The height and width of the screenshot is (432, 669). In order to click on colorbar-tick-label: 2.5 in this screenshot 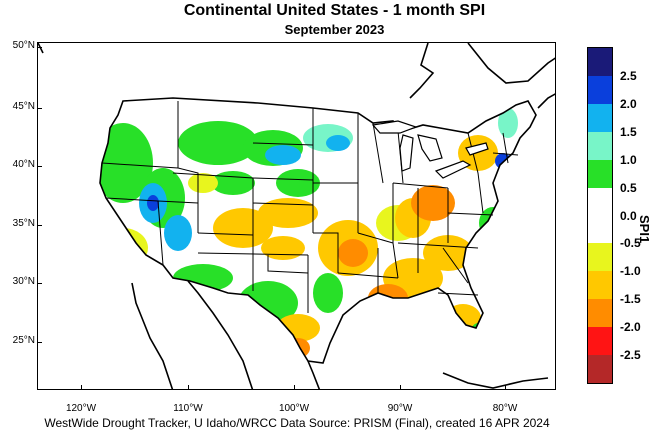, I will do `click(628, 75)`.